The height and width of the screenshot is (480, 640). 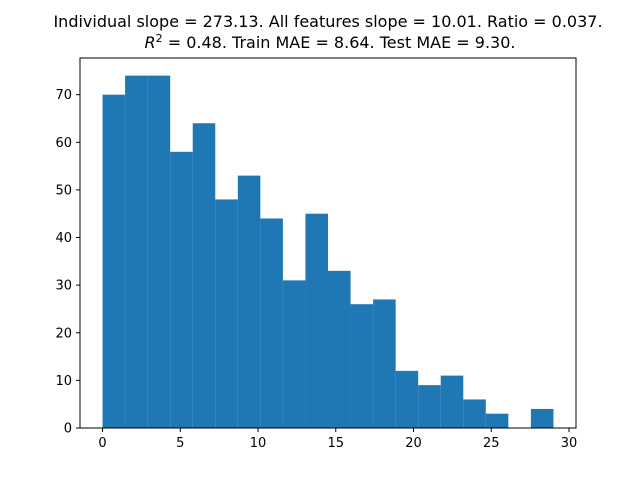 I want to click on y-tick-label-70: 70, so click(x=63, y=95).